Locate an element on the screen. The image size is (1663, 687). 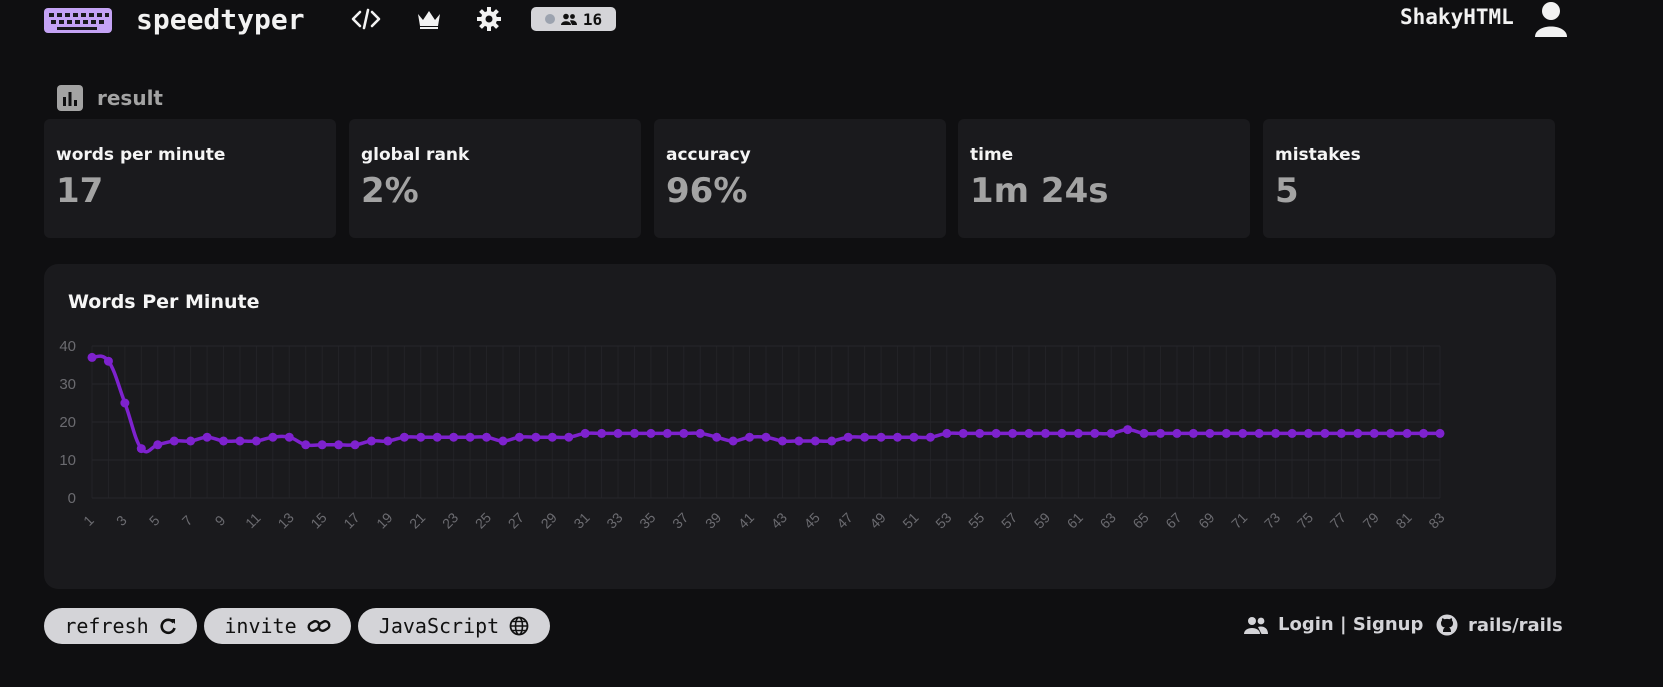
stat-card-global-rank: global rank 2% is located at coordinates (495, 178).